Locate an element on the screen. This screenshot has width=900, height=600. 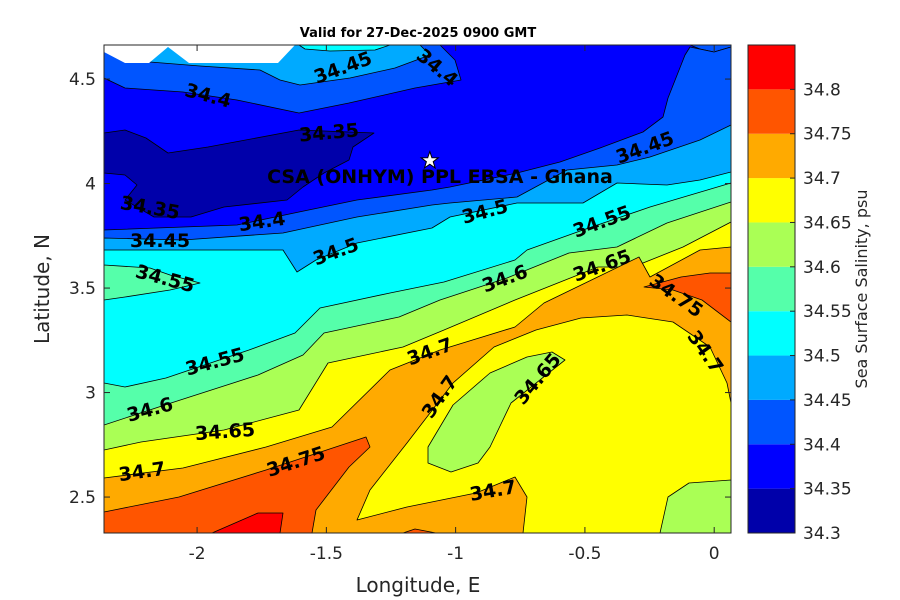
site-annotation-label: CSA (ONHYM) PPL EBSA - Ghana is located at coordinates (440, 177).